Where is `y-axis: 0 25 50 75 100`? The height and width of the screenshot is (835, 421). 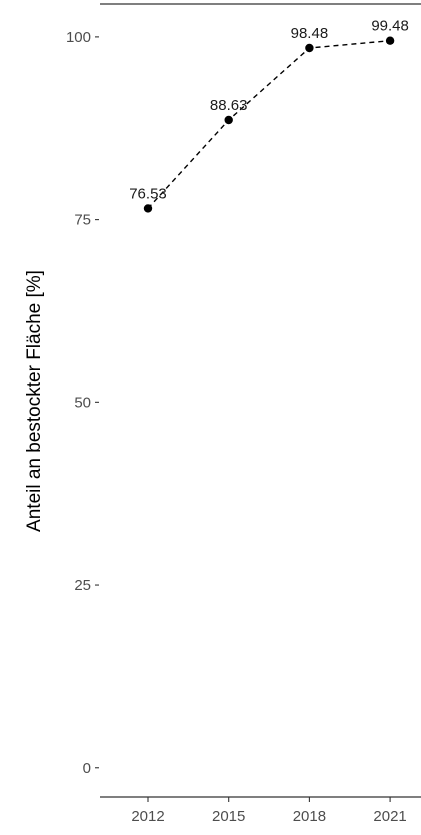 y-axis: 0 25 50 75 100 is located at coordinates (82, 403).